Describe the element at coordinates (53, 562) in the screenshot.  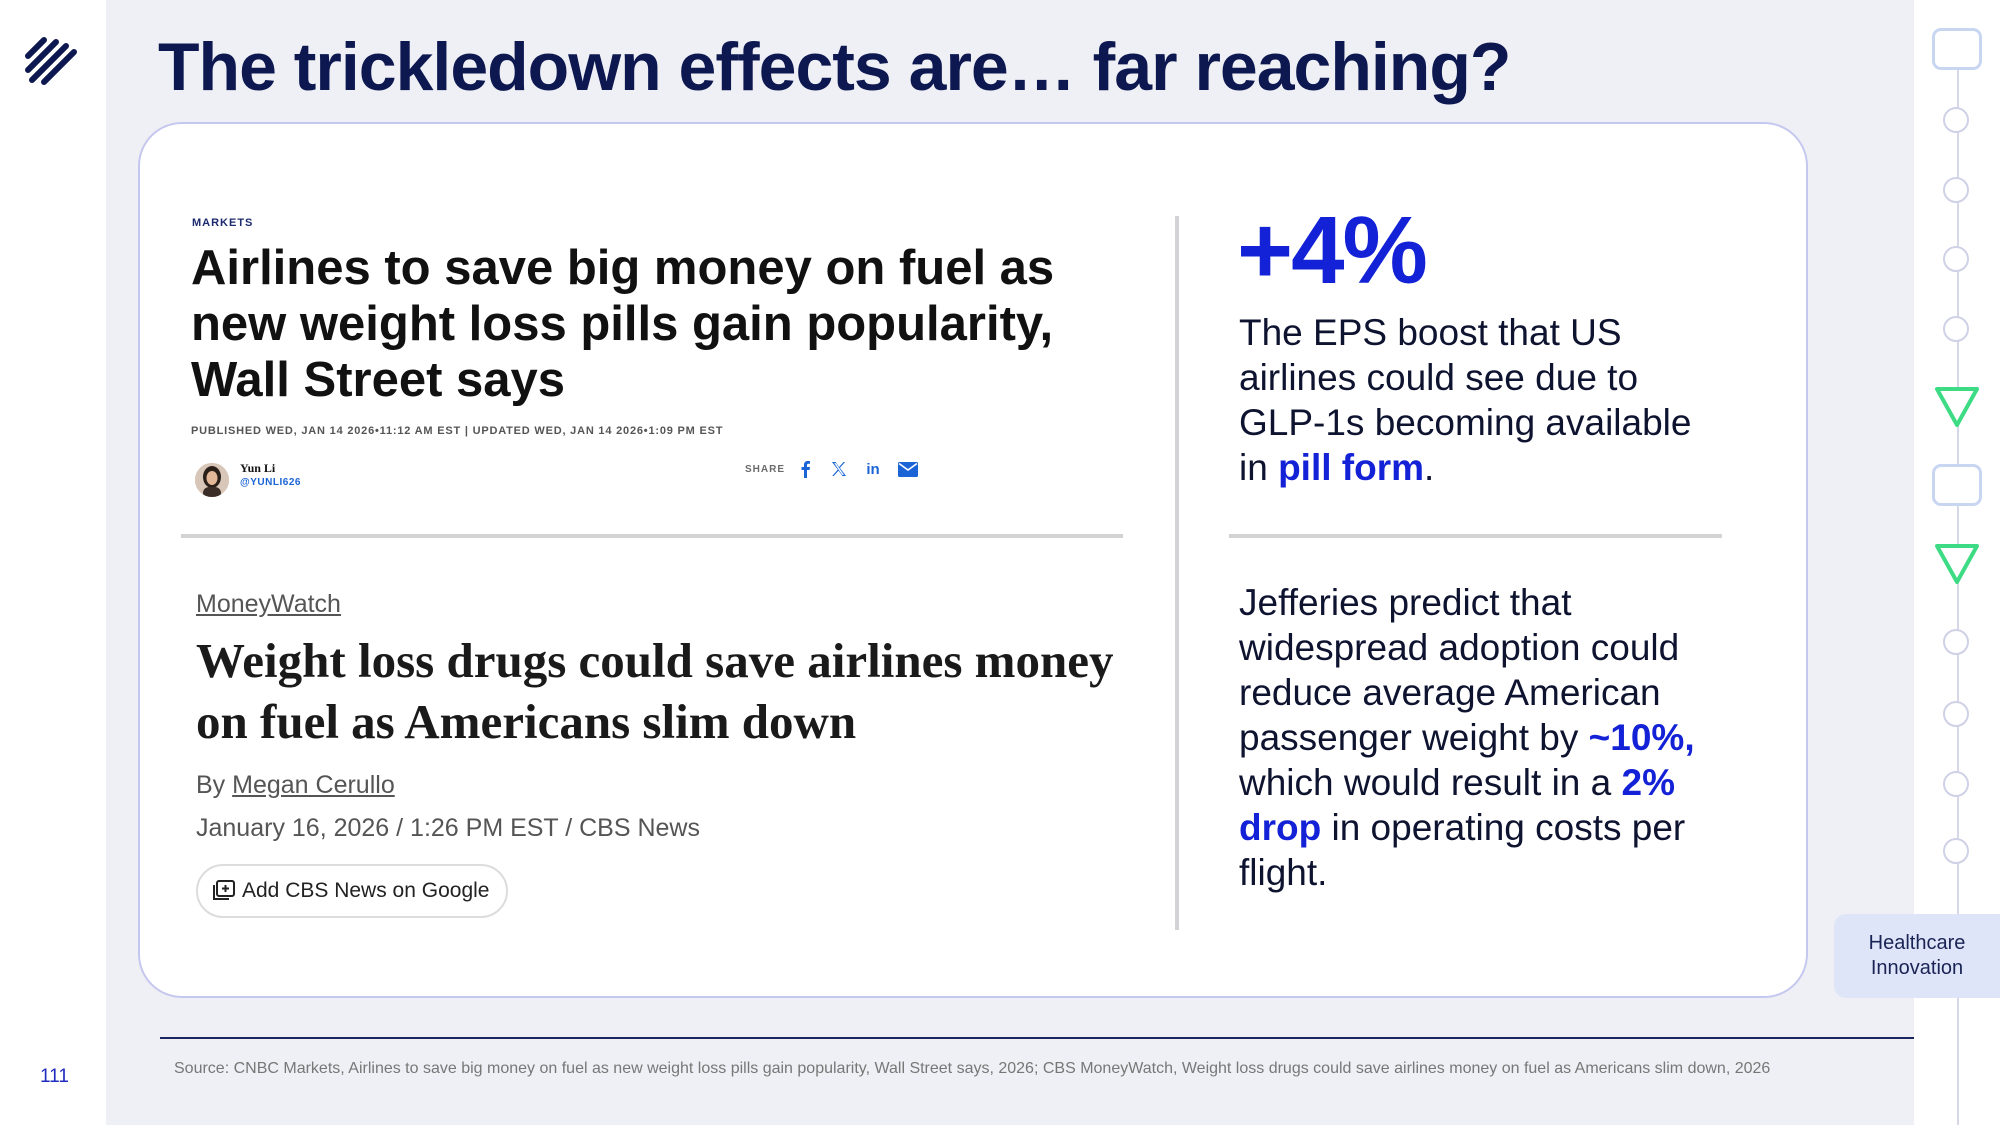
I see `left-rail: 111` at that location.